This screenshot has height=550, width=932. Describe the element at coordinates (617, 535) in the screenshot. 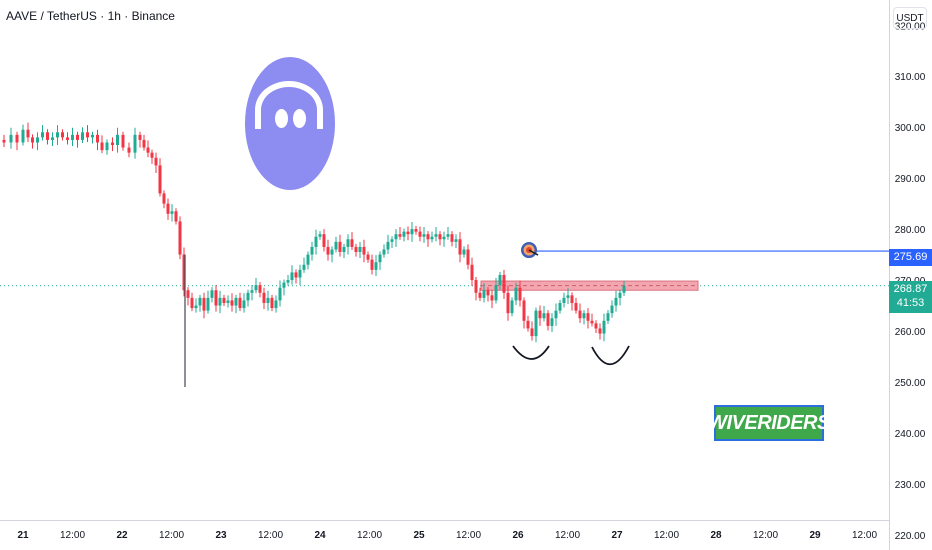

I see `x-tick-label: 27` at that location.